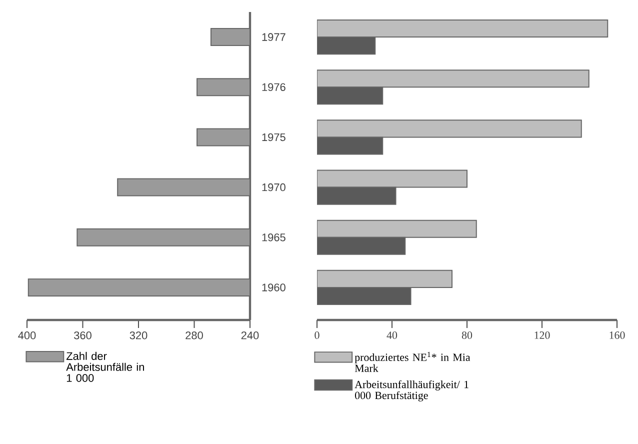 Image resolution: width=638 pixels, height=444 pixels. What do you see at coordinates (139, 336) in the screenshot?
I see `x-tick-label: 320` at bounding box center [139, 336].